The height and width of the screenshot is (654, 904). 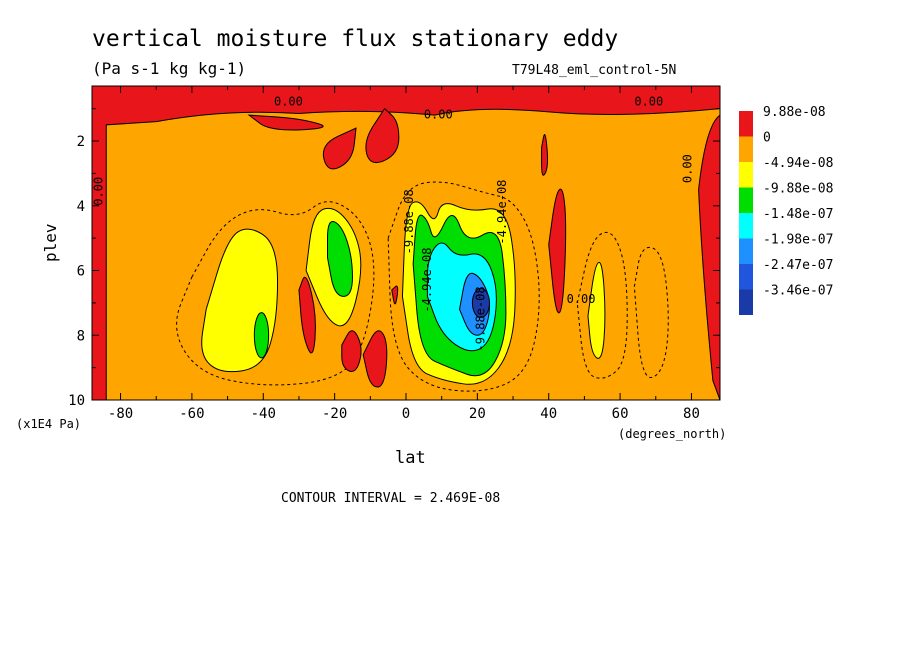 I want to click on x-tick-label: -80, so click(x=120, y=414).